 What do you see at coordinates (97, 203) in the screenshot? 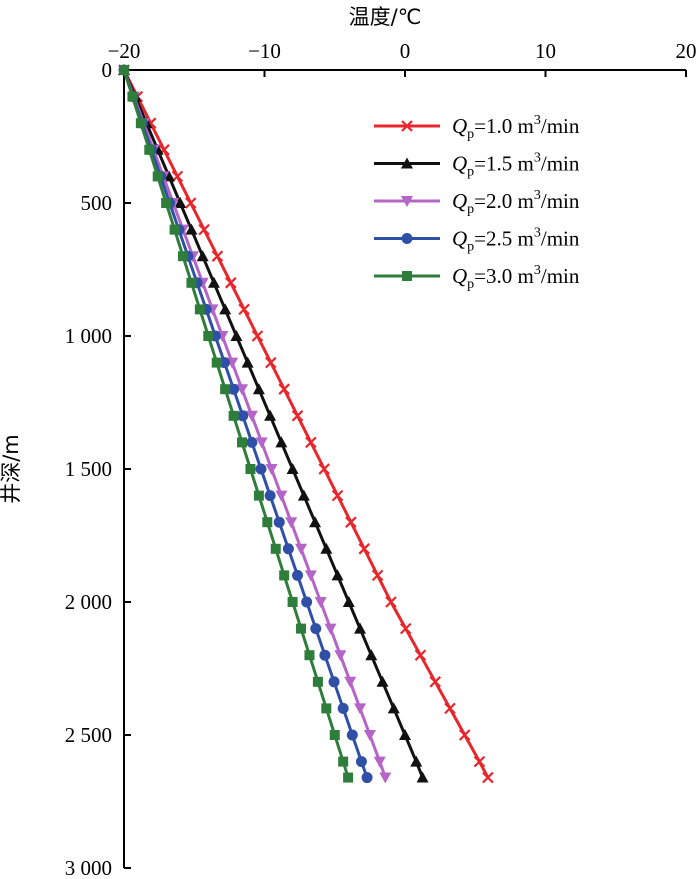
I see `y-tick-label: 500` at bounding box center [97, 203].